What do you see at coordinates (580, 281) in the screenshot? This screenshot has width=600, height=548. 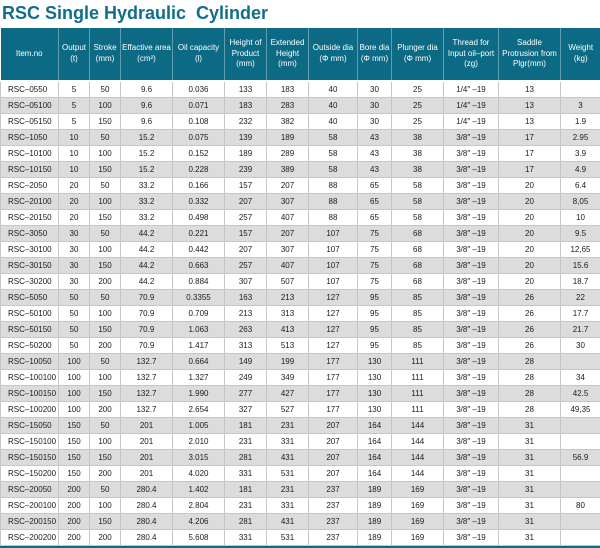 I see `table-cell: 18.7` at bounding box center [580, 281].